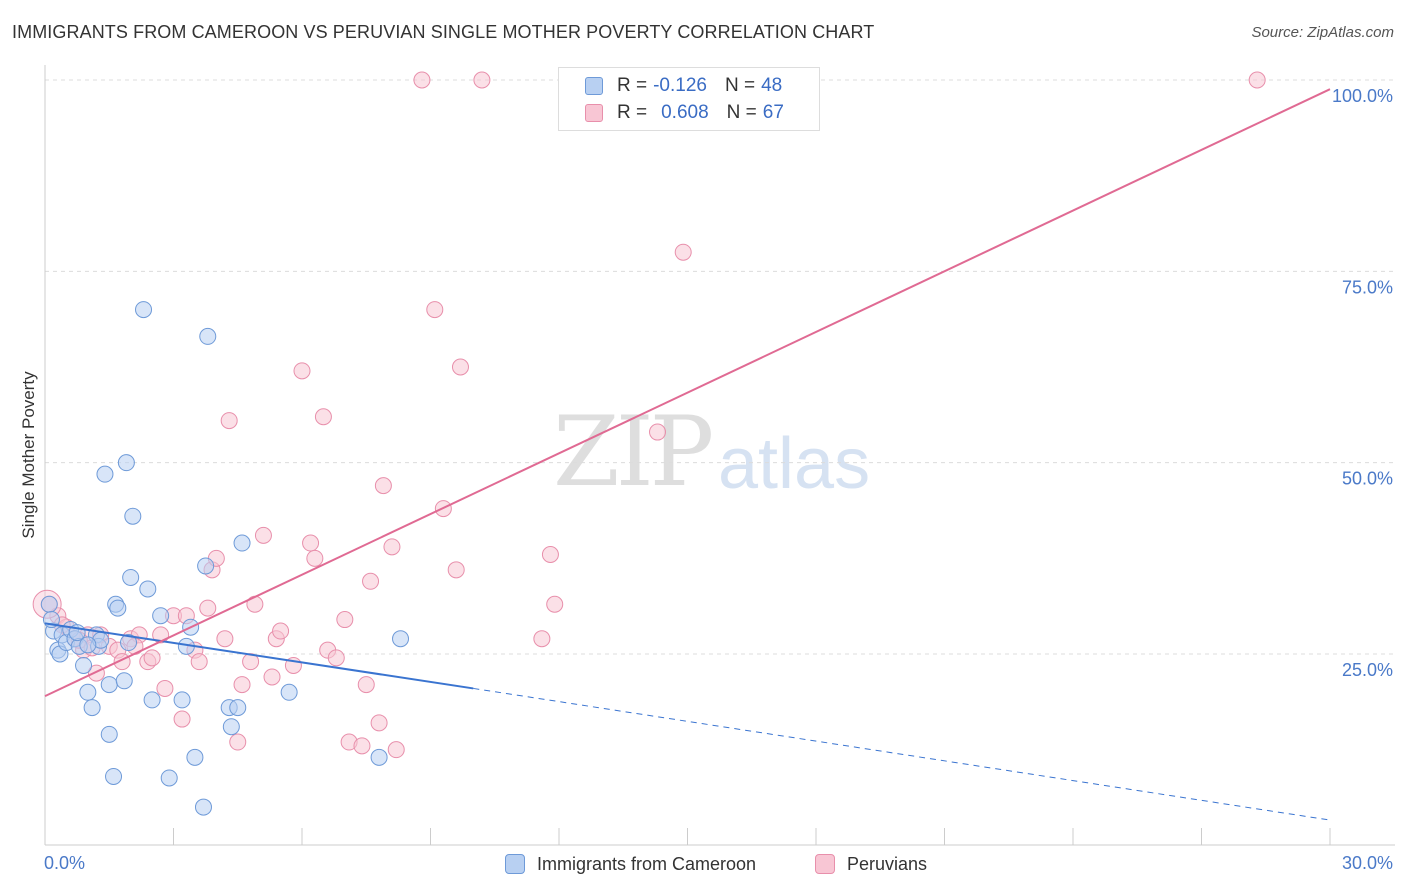 This screenshot has height=892, width=1406. What do you see at coordinates (1367, 287) in the screenshot?
I see `y-tick-label: 75.0%` at bounding box center [1367, 287].